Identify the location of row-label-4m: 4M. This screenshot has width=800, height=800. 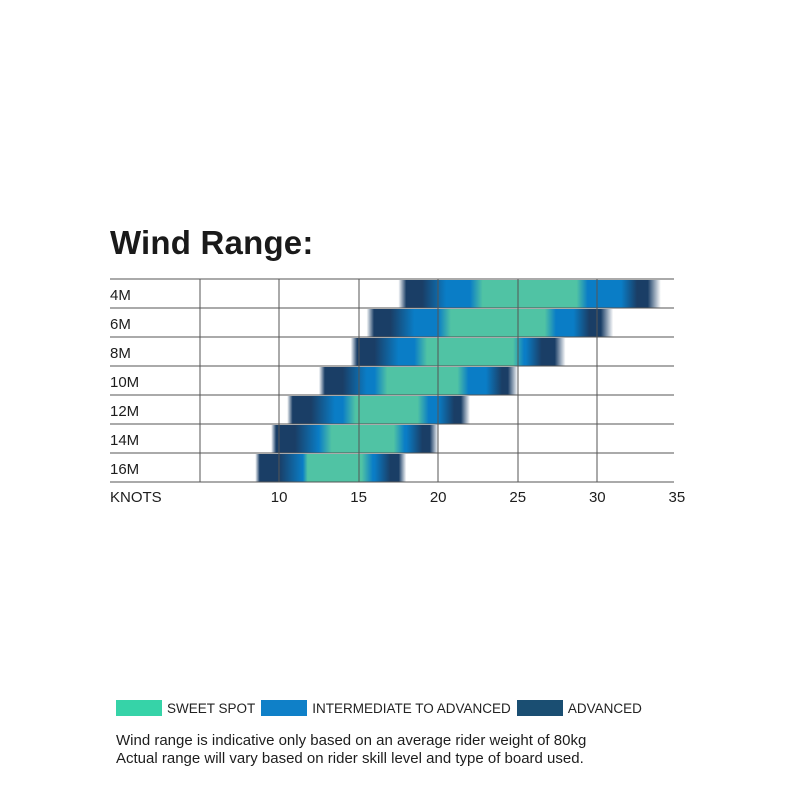
(120, 295).